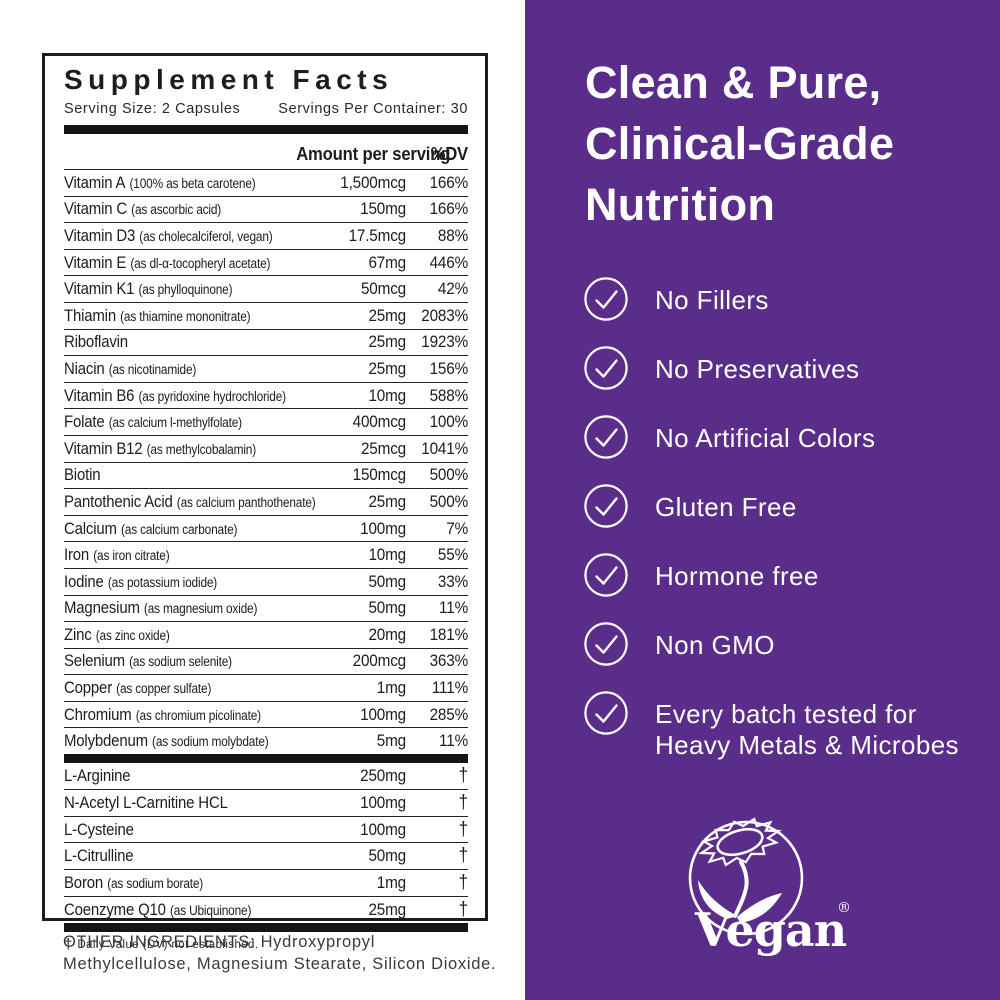  Describe the element at coordinates (740, 842) in the screenshot. I see `sunflower-icon` at that location.